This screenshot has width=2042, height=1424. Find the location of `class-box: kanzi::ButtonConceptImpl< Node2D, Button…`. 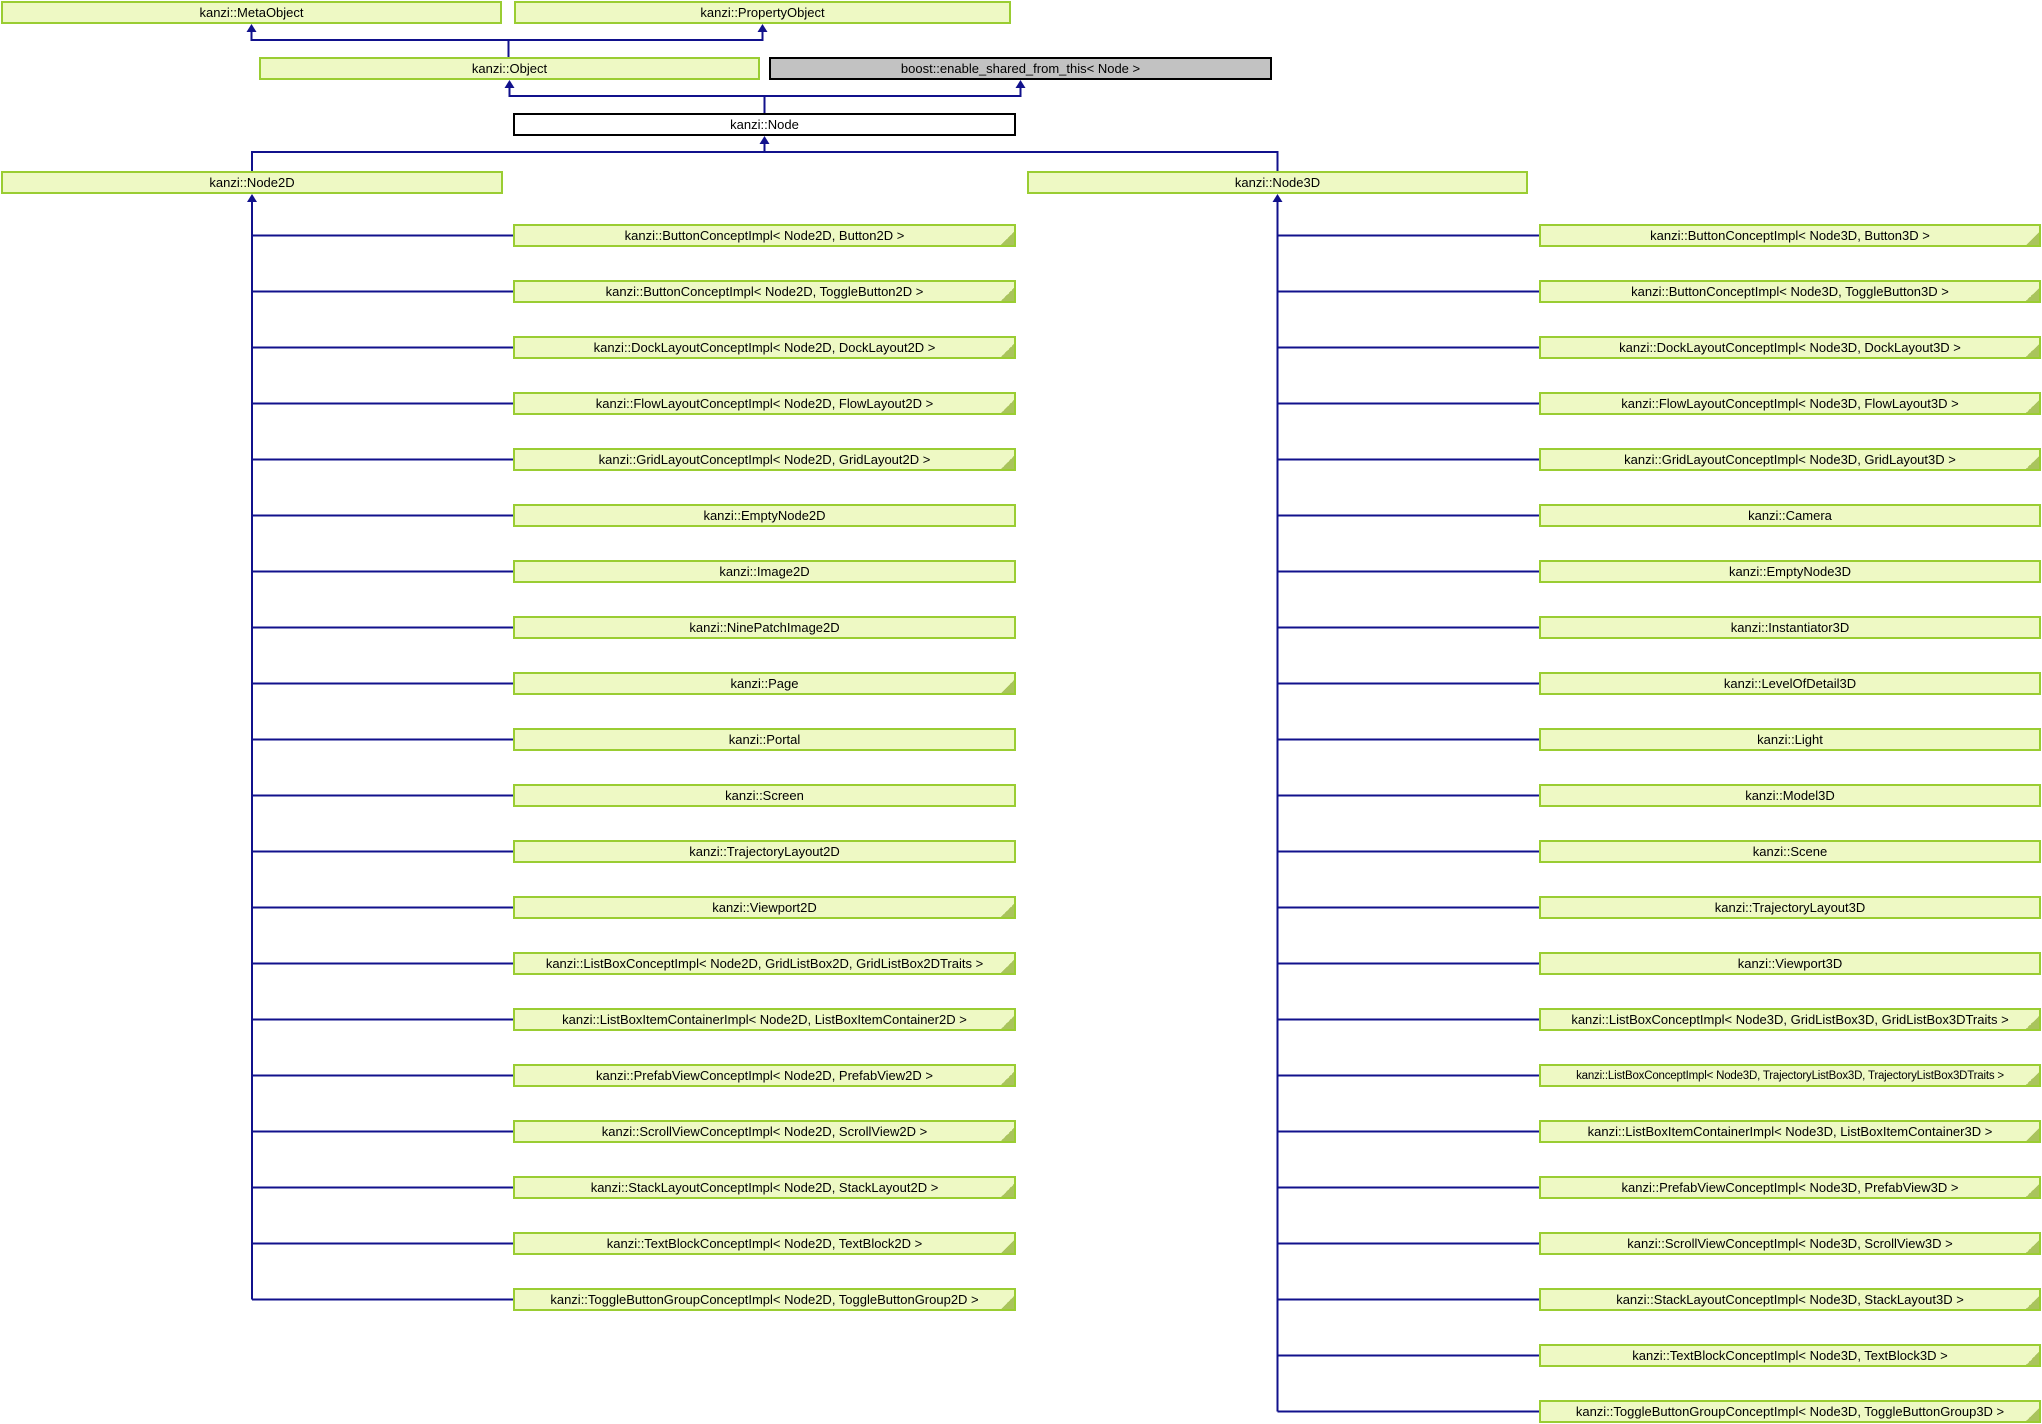

class-box: kanzi::ButtonConceptImpl< Node2D, Button… is located at coordinates (764, 235).